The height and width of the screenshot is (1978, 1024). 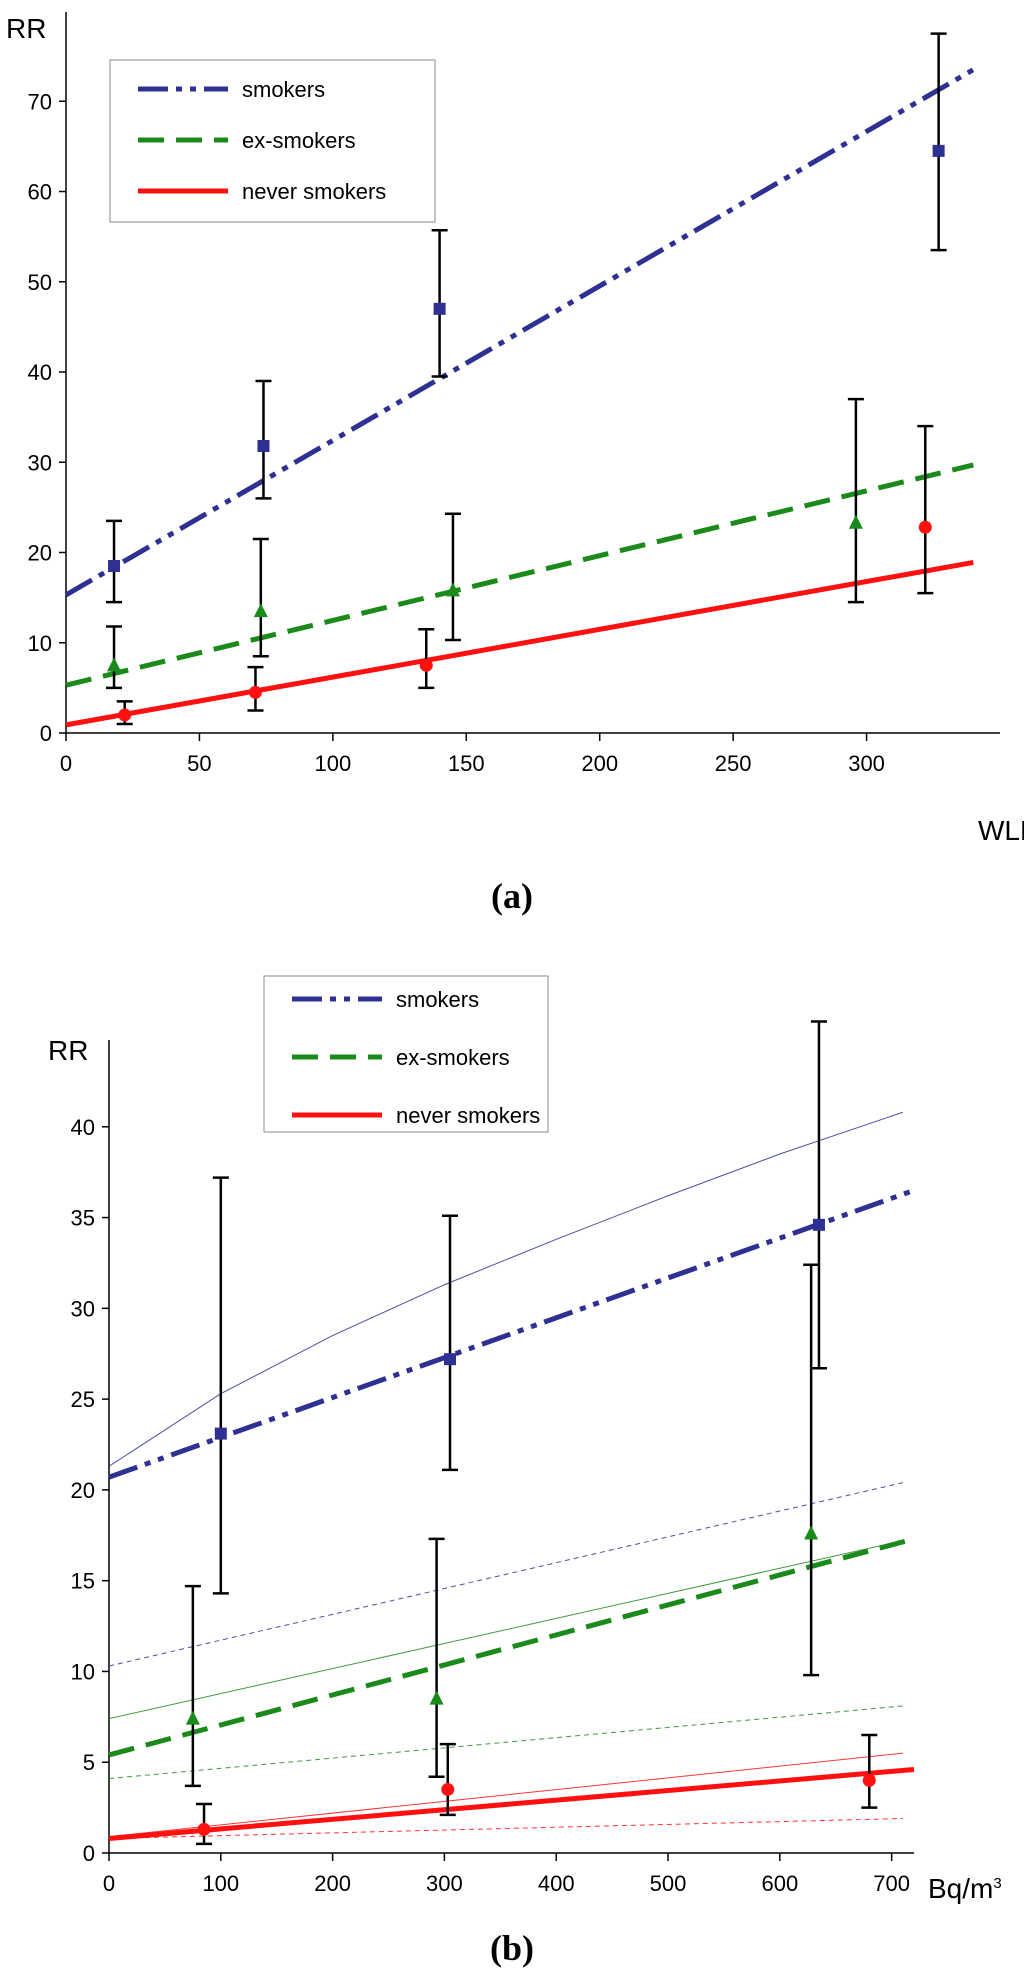 I want to click on x-tick-label: 50, so click(x=199, y=763).